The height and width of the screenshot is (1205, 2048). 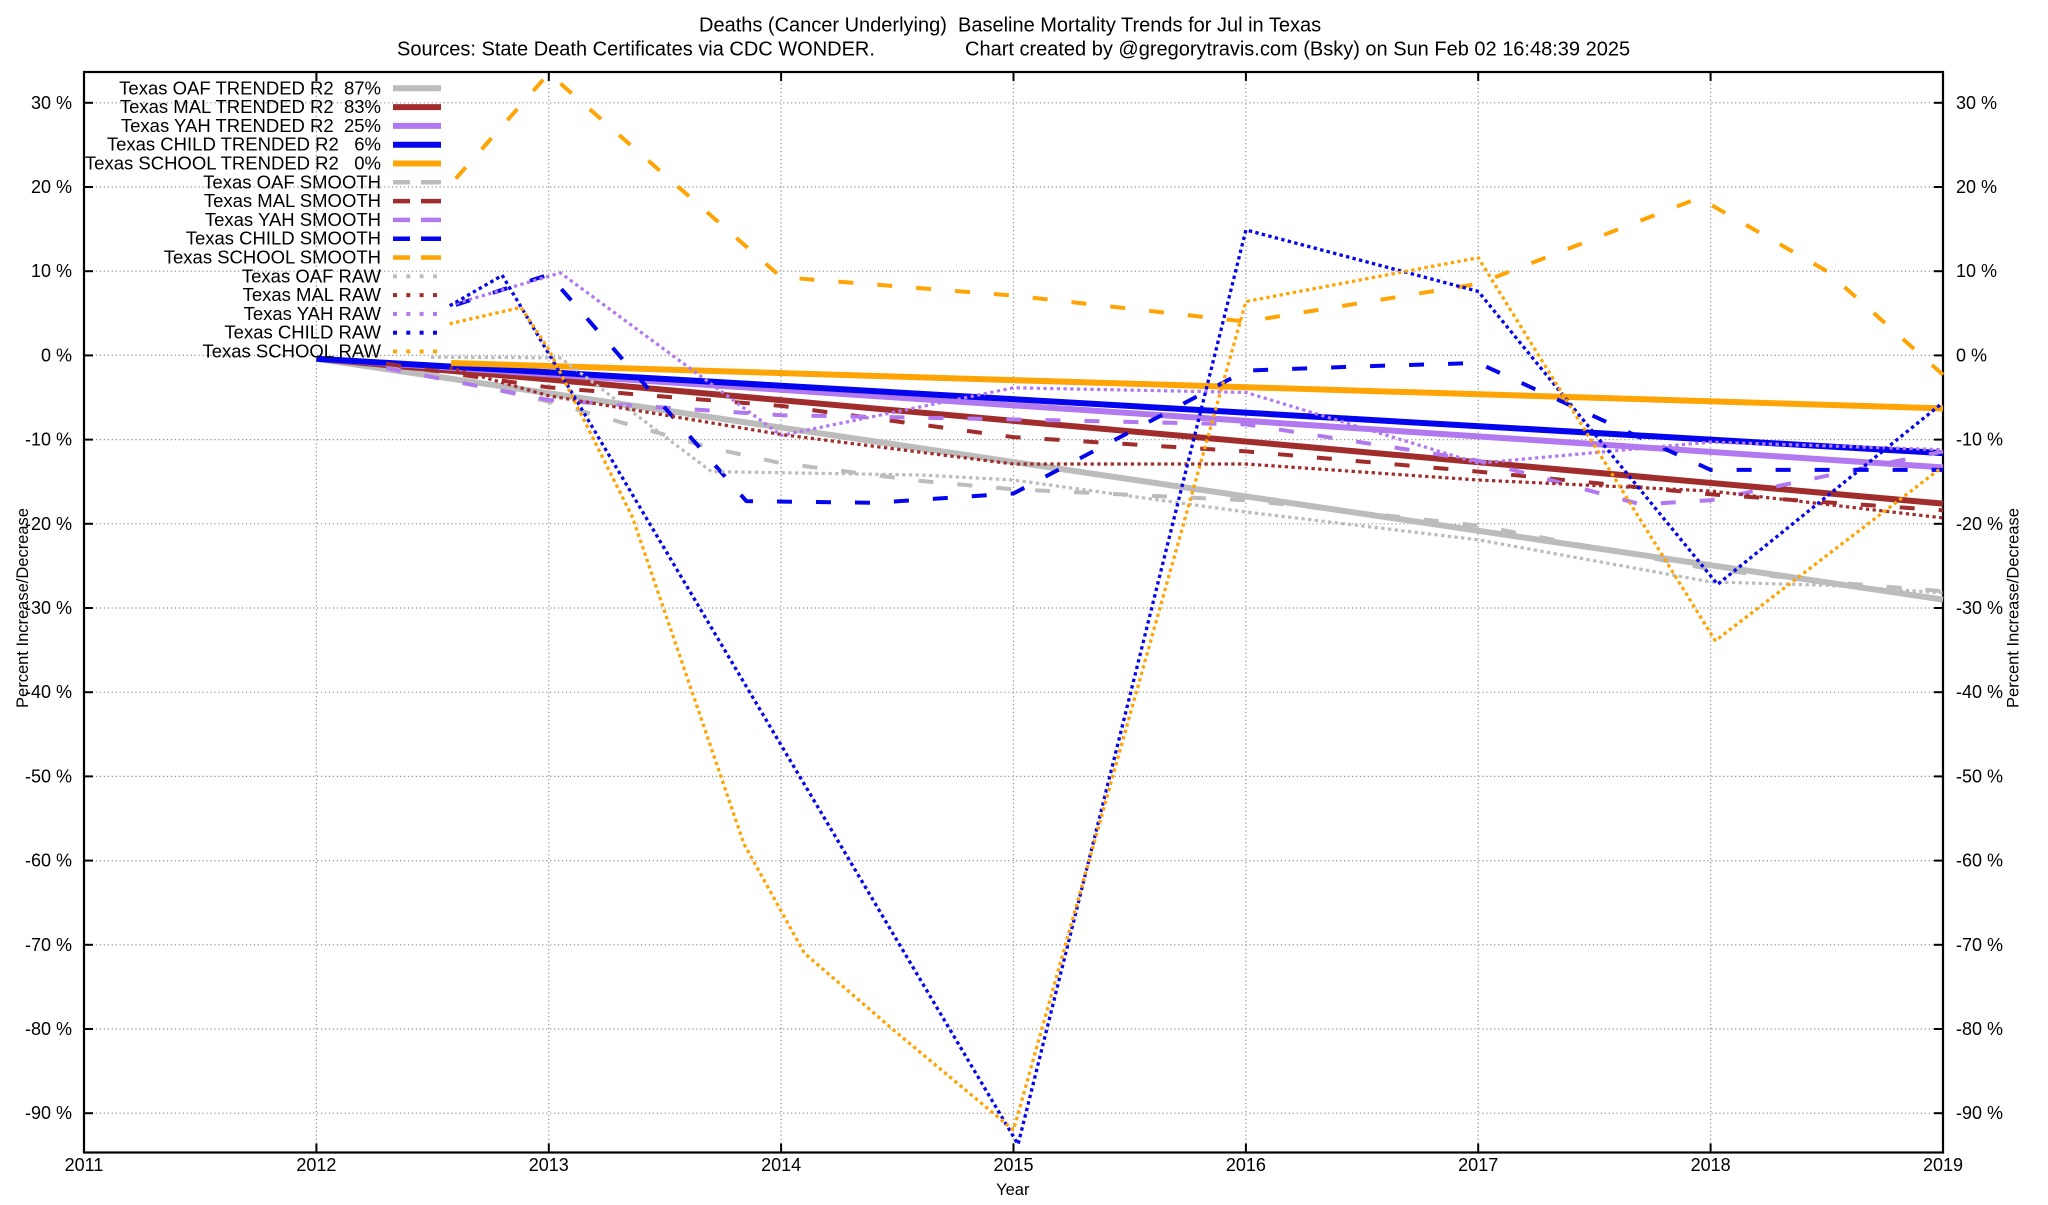 What do you see at coordinates (84, 1165) in the screenshot?
I see `svg-text: 2011` at bounding box center [84, 1165].